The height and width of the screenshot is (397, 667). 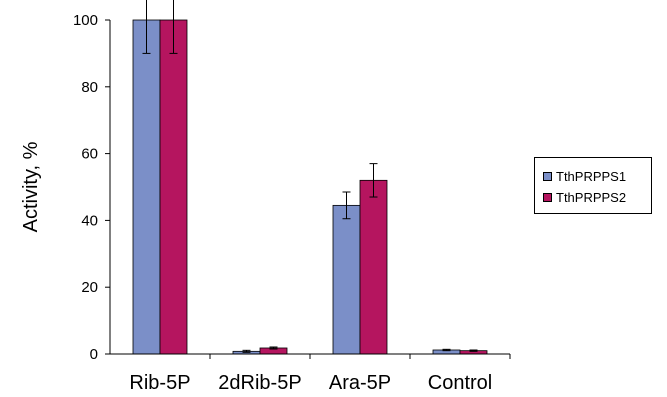 What do you see at coordinates (85, 20) in the screenshot?
I see `y-tick-label: 100` at bounding box center [85, 20].